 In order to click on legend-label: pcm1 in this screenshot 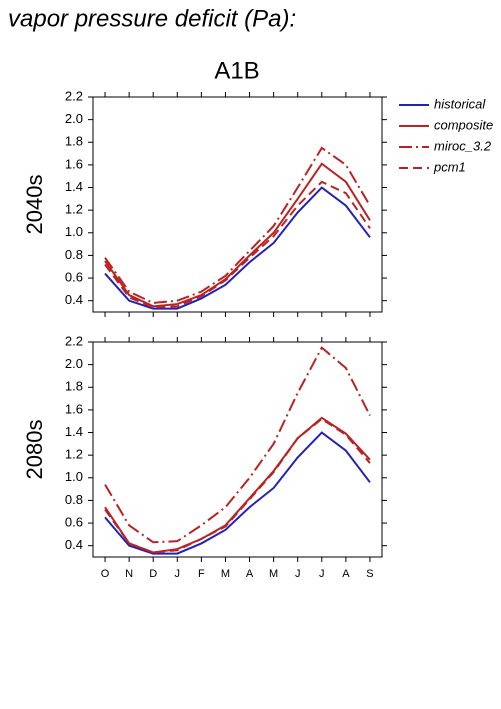, I will do `click(449, 166)`.